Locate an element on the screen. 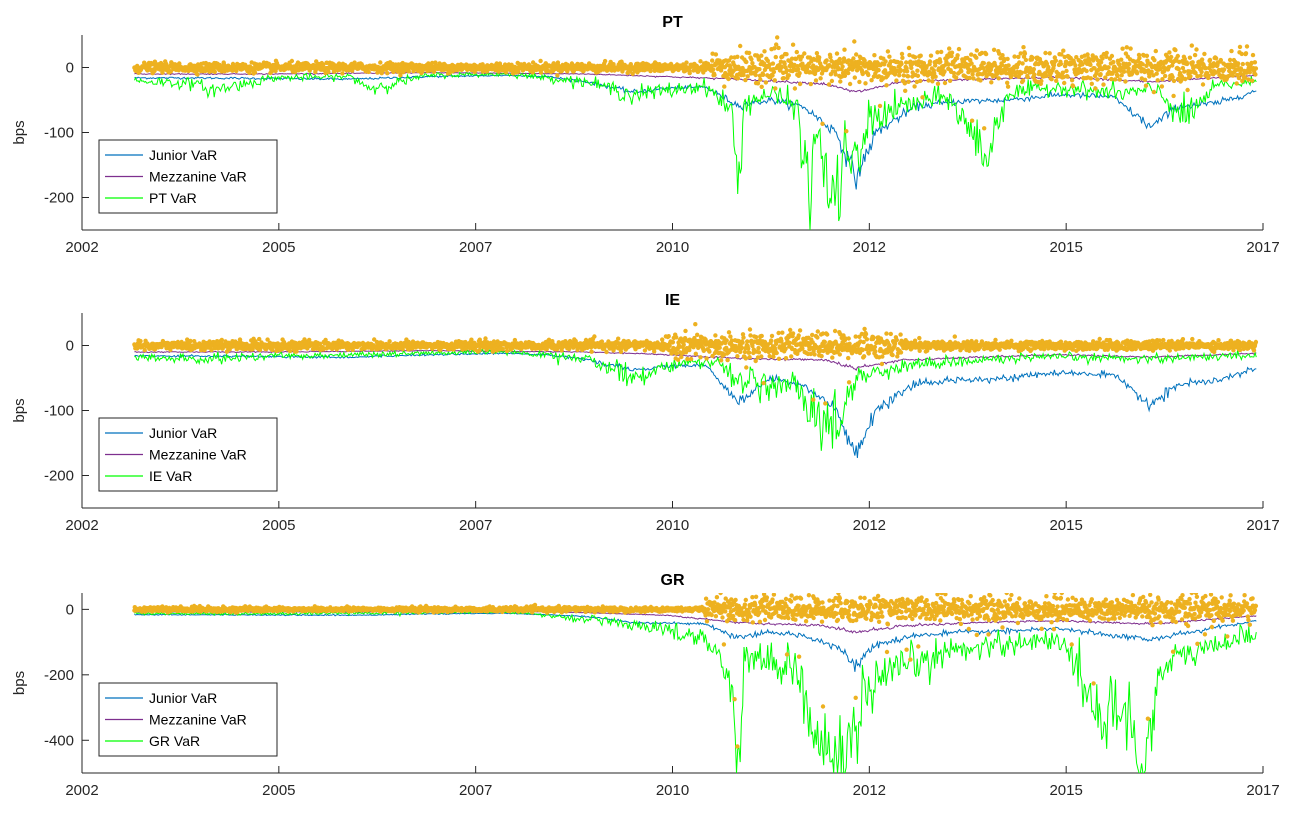 The width and height of the screenshot is (1297, 822). plot-area is located at coordinates (695, 390).